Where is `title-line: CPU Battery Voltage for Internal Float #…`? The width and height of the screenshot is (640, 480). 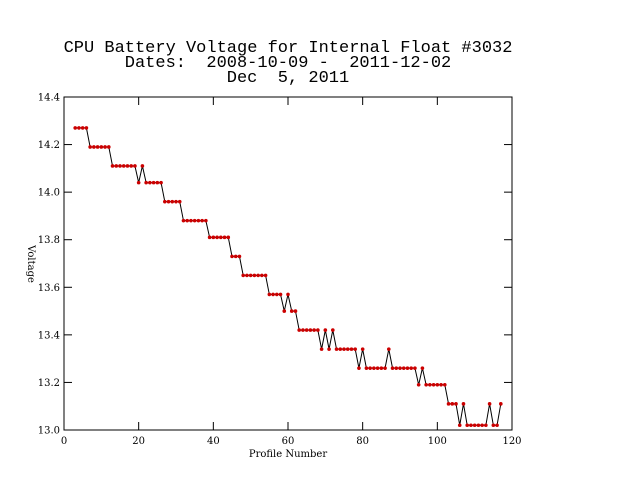
title-line: CPU Battery Voltage for Internal Float #… is located at coordinates (288, 48).